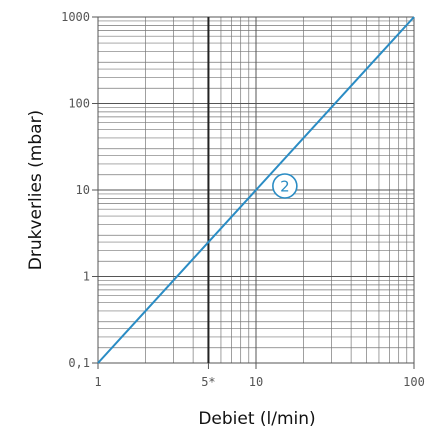 Image resolution: width=444 pixels, height=432 pixels. What do you see at coordinates (256, 382) in the screenshot?
I see `x-tick-label: 10` at bounding box center [256, 382].